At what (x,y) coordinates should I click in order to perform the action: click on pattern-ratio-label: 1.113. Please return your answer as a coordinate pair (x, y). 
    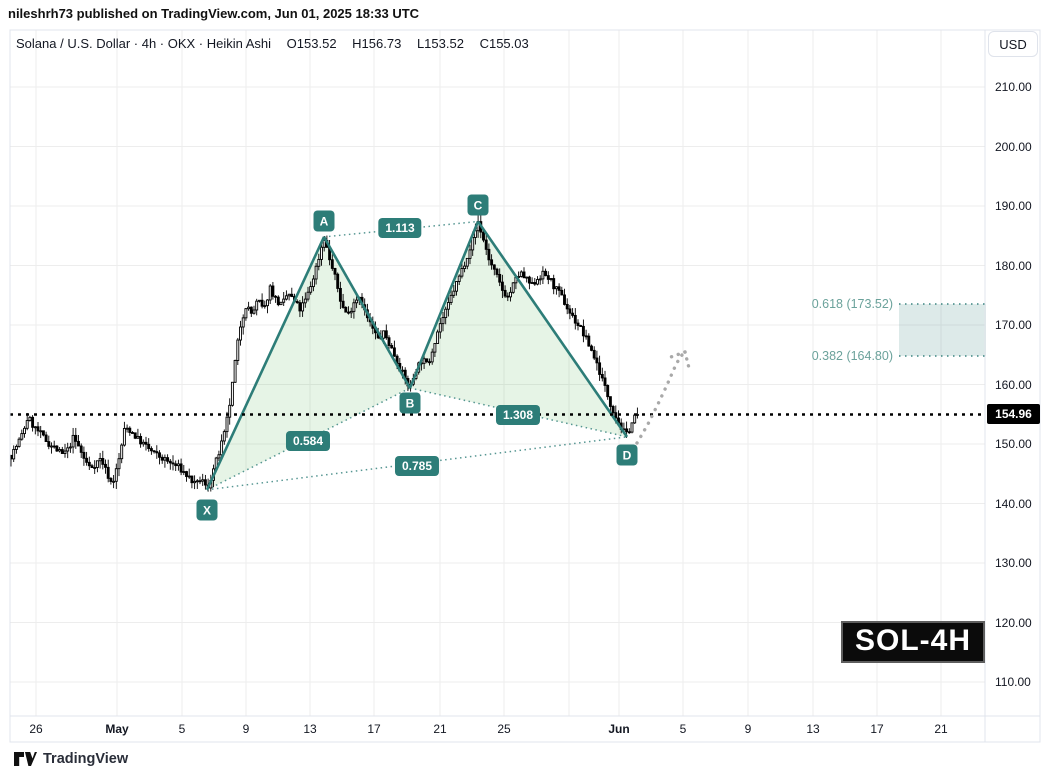
    Looking at the image, I should click on (400, 228).